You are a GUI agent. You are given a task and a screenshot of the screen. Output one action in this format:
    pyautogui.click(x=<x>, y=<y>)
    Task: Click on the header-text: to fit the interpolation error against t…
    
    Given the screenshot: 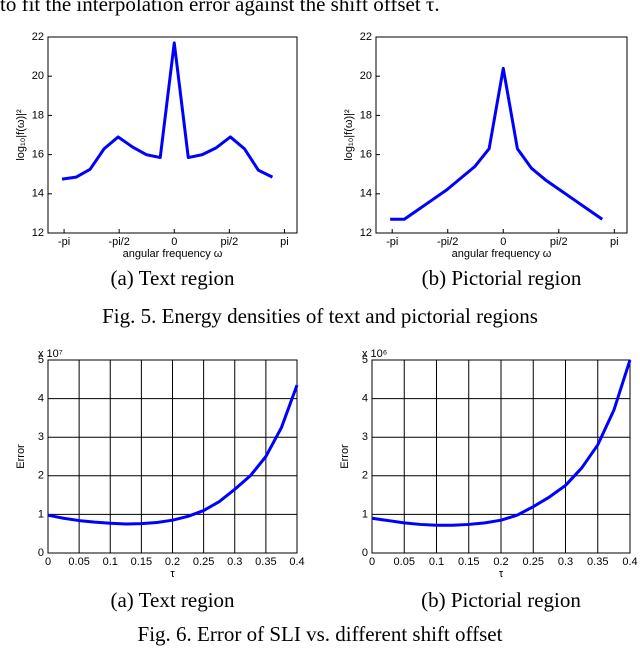 What is the action you would take?
    pyautogui.click(x=220, y=8)
    